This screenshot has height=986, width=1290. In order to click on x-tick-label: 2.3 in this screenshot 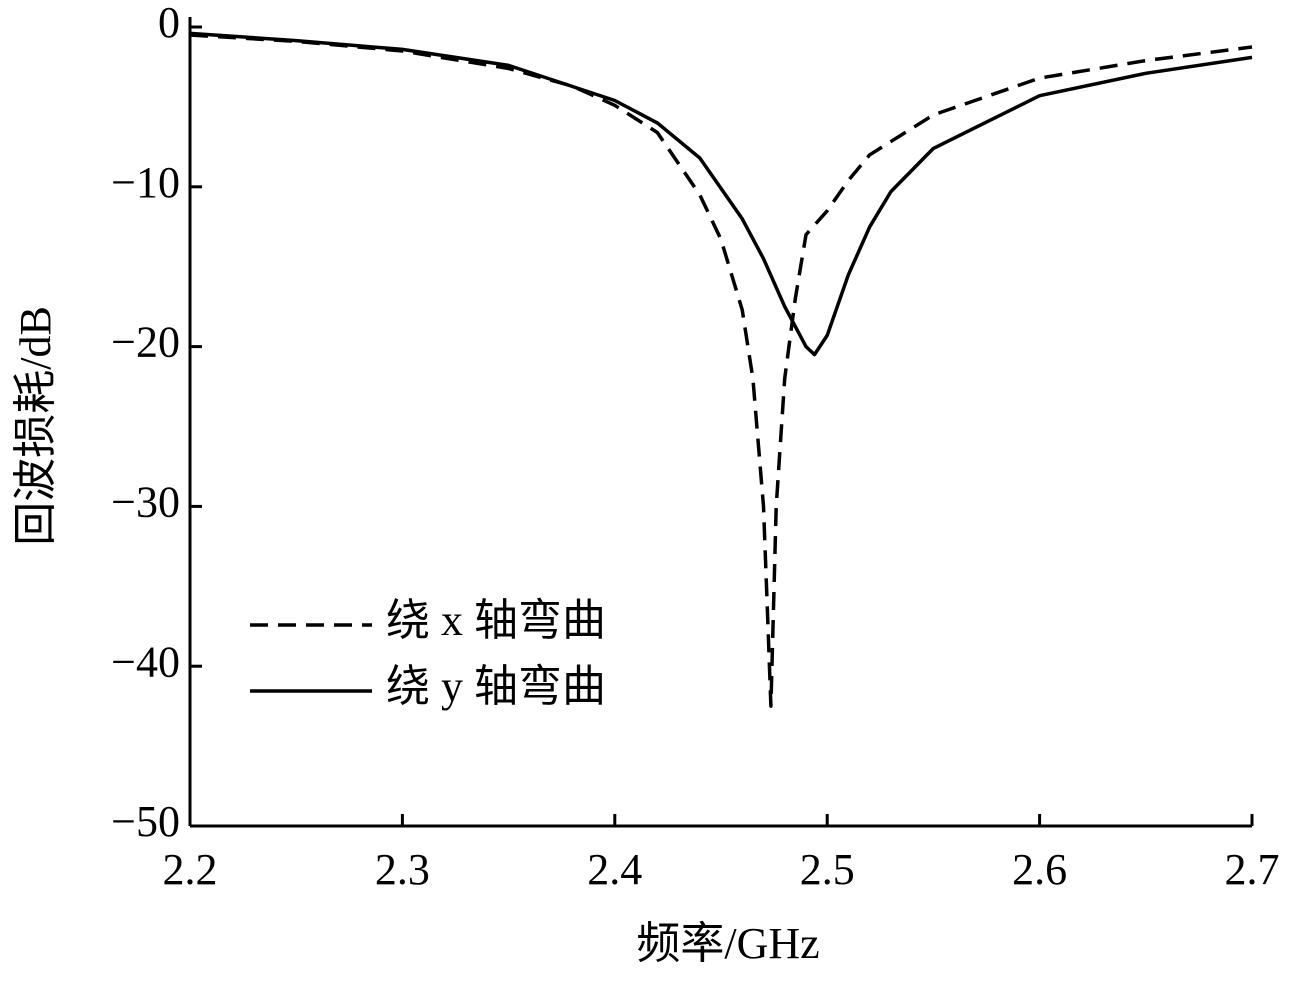, I will do `click(402, 869)`.